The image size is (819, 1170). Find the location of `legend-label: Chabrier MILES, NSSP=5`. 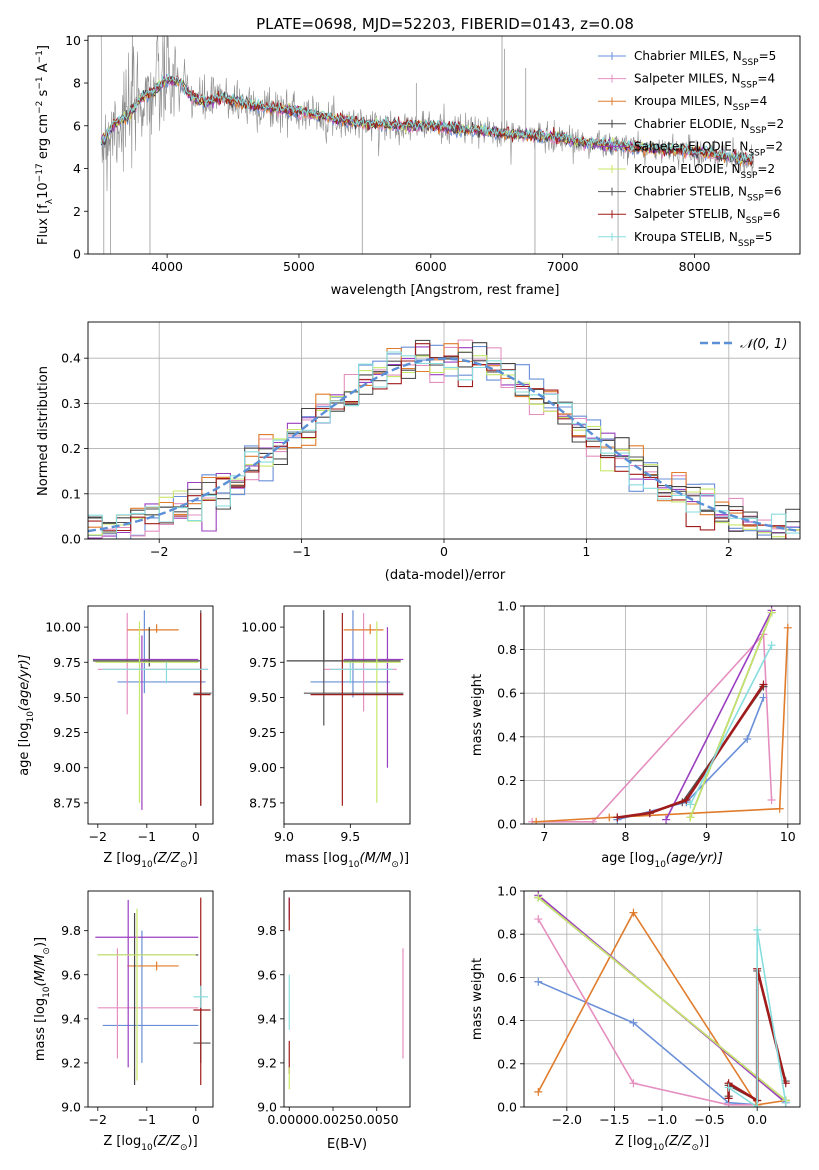

legend-label: Chabrier MILES, NSSP=5 is located at coordinates (705, 58).